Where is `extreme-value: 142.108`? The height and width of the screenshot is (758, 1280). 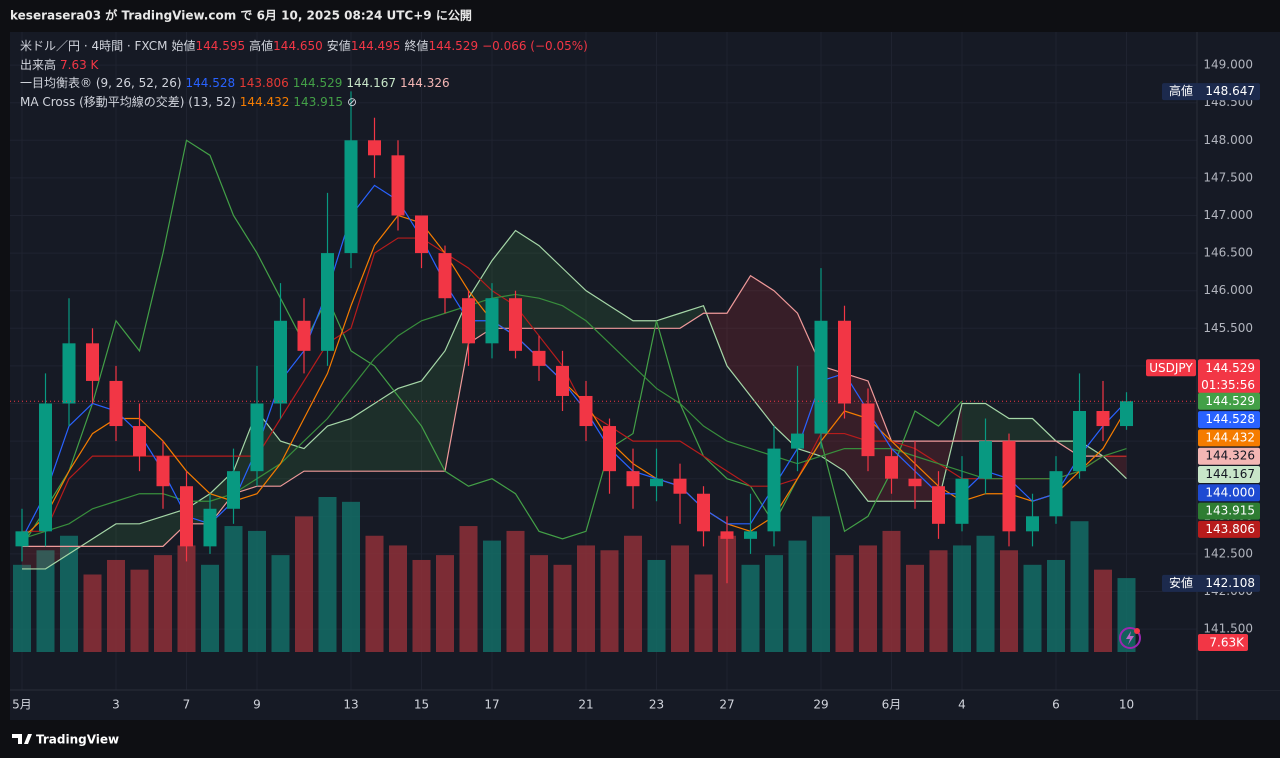 extreme-value: 142.108 is located at coordinates (1230, 583).